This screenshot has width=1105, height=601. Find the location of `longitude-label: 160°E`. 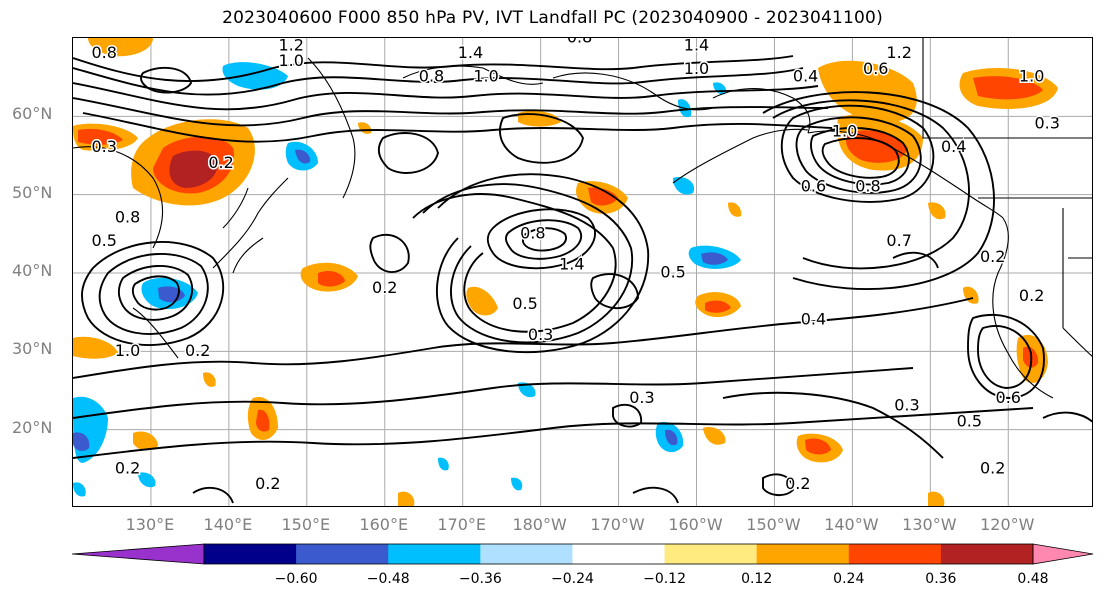

longitude-label: 160°E is located at coordinates (384, 524).